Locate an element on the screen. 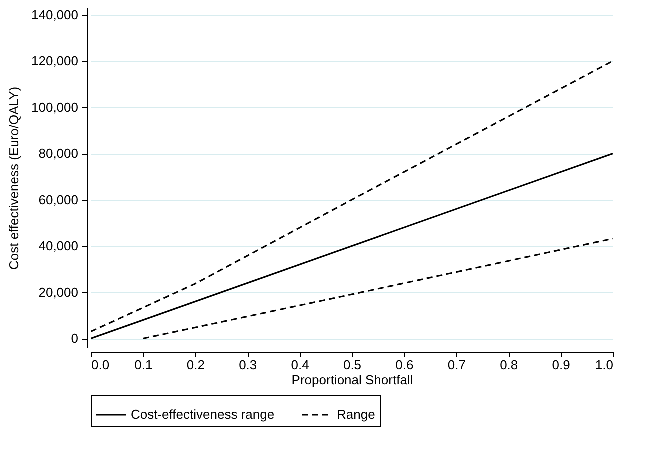  y-tick-label: 100,000 is located at coordinates (55, 107).